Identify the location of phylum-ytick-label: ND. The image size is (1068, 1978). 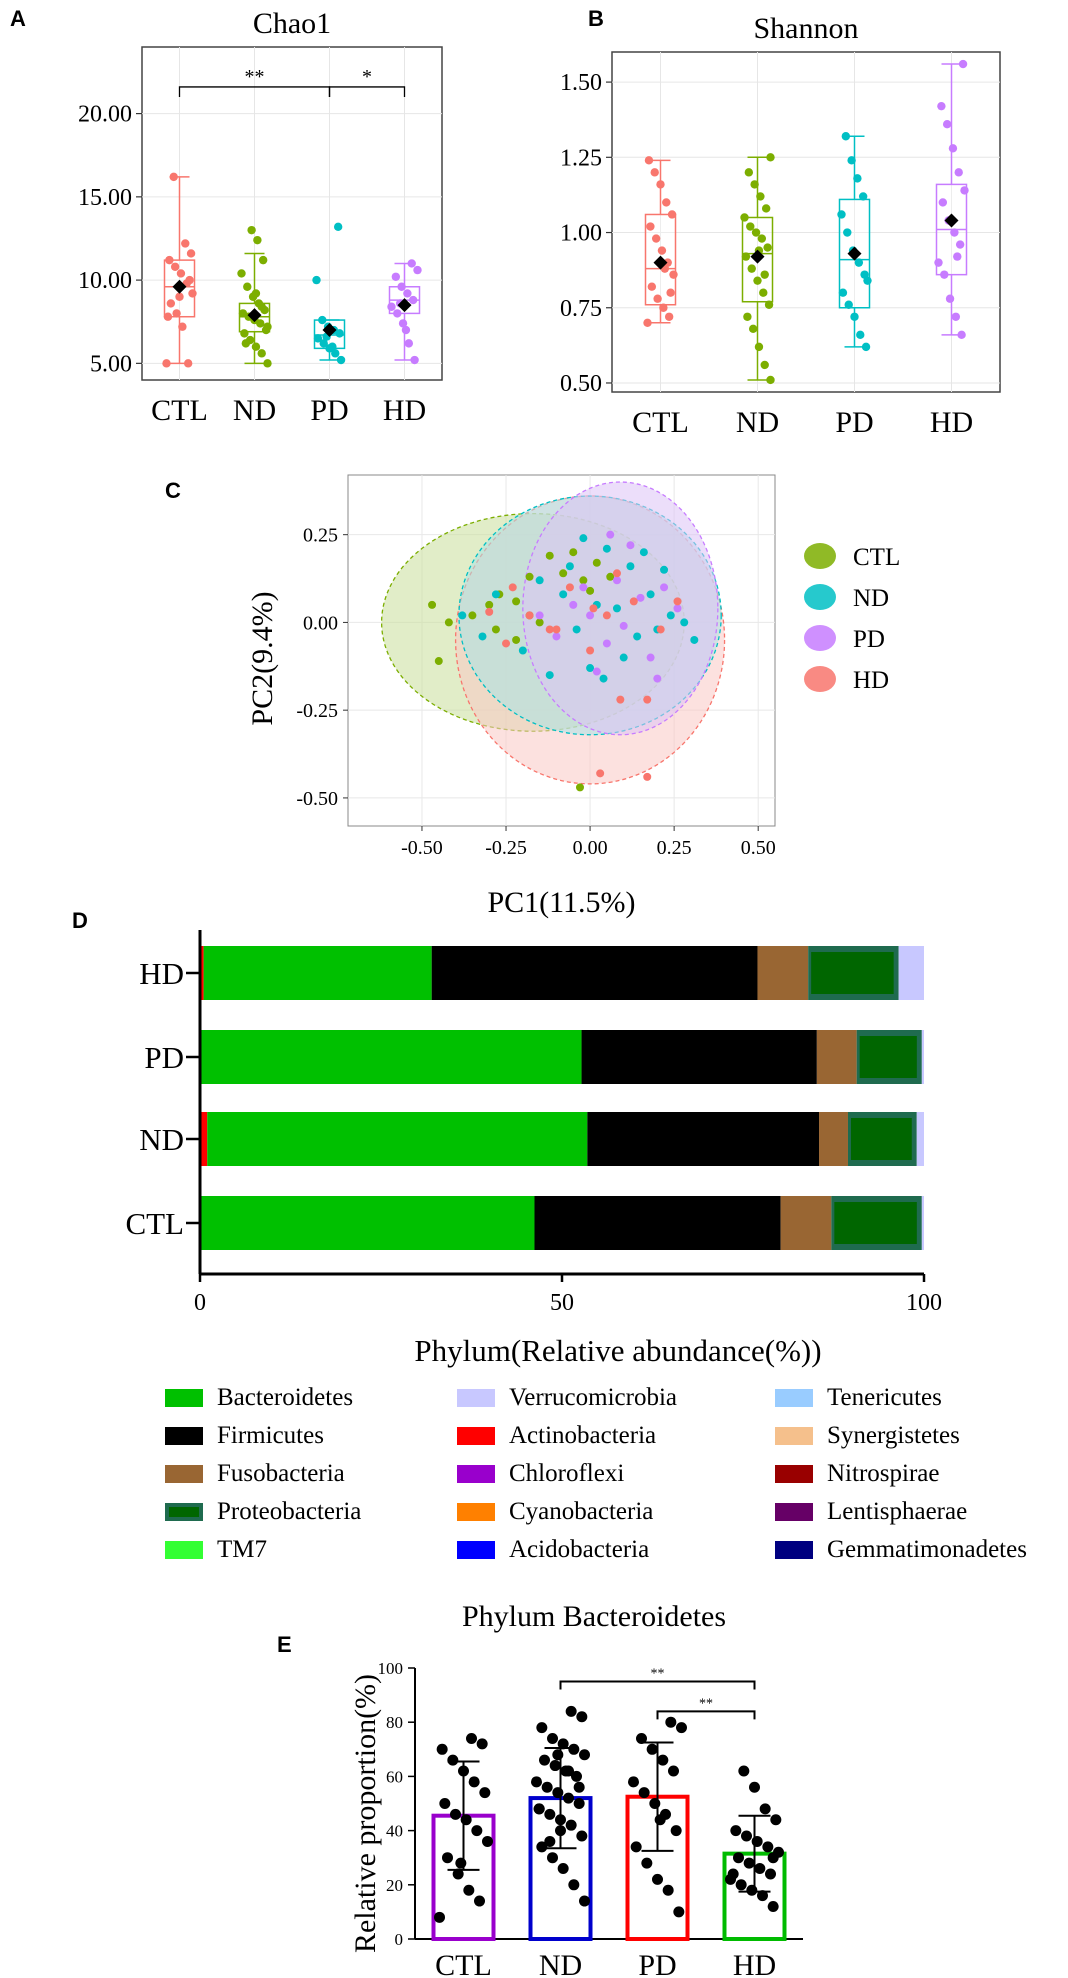
(161, 1139).